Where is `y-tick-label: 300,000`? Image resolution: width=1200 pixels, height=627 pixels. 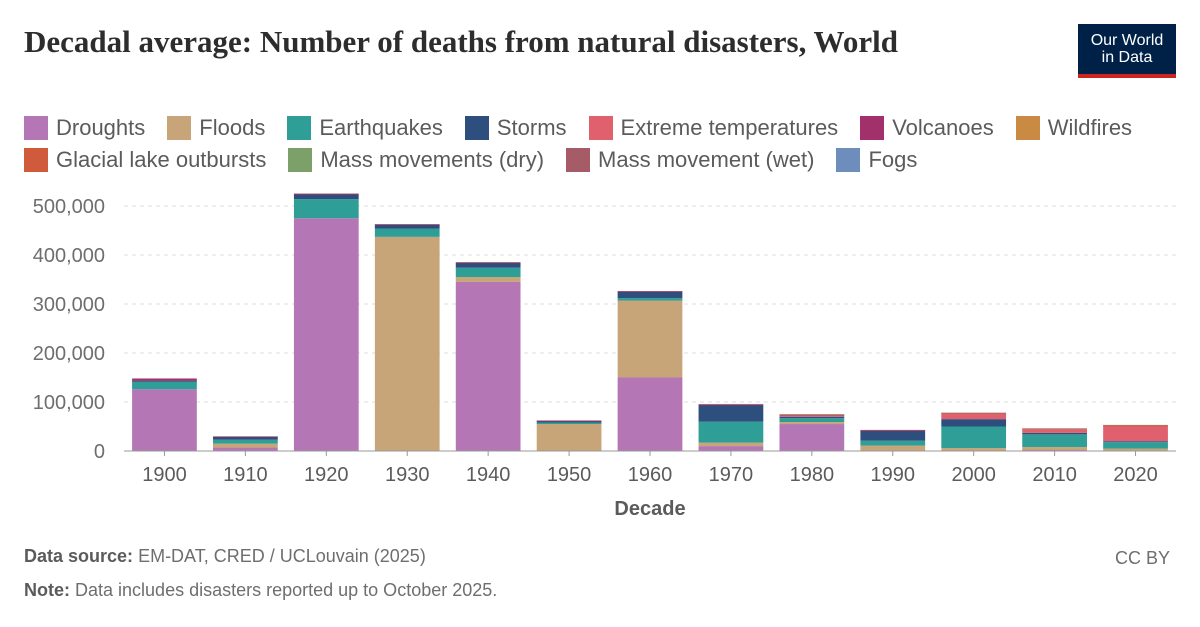 y-tick-label: 300,000 is located at coordinates (69, 305).